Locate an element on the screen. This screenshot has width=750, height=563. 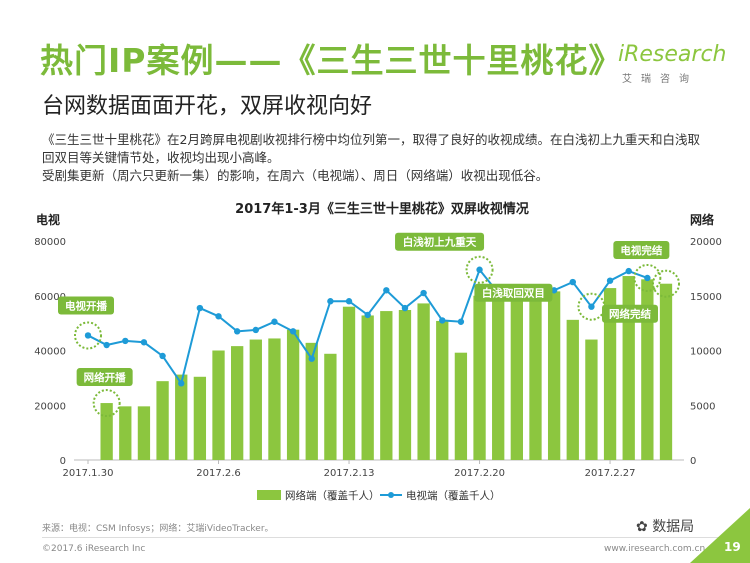
x-tick-label: 2017.2.27 is located at coordinates (610, 473).